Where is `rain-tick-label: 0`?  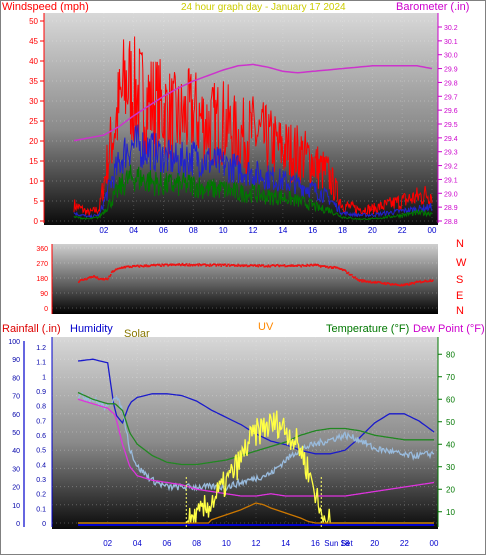
rain-tick-label: 0 is located at coordinates (44, 524).